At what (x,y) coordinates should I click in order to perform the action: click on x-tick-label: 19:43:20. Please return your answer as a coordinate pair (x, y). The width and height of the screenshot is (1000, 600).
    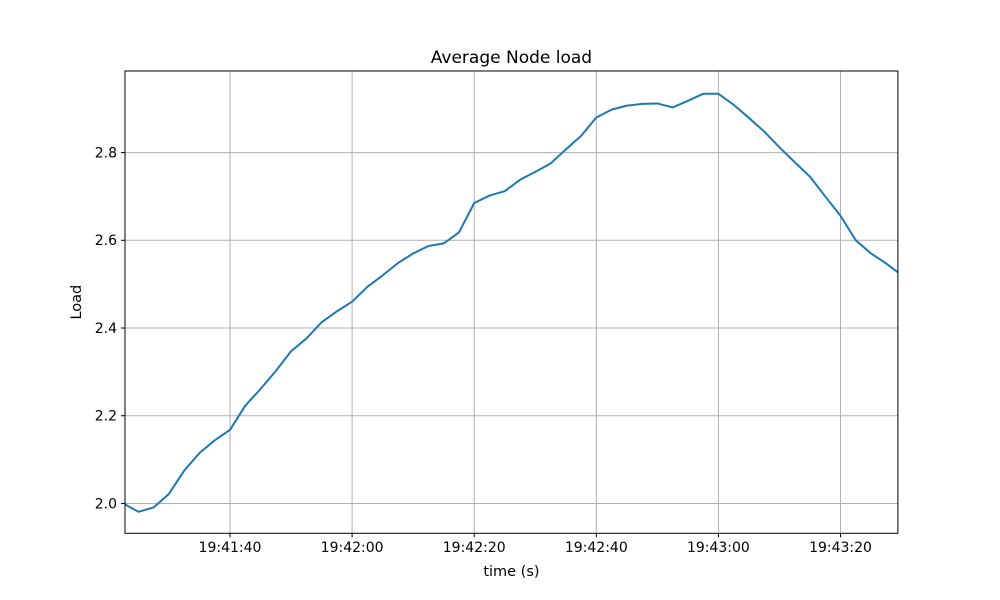
    Looking at the image, I should click on (840, 548).